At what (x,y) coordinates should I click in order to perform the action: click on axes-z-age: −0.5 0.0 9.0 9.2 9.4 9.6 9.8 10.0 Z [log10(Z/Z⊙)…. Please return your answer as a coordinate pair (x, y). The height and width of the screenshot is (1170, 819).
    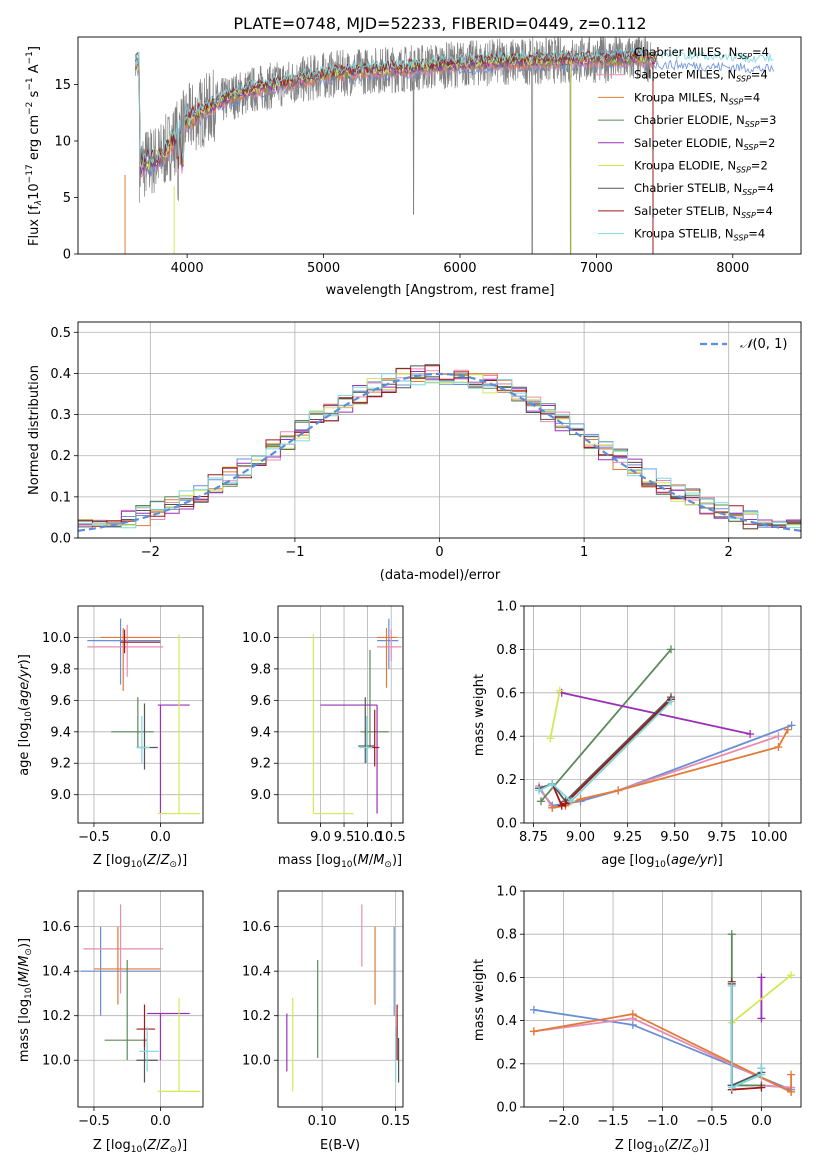
    Looking at the image, I should click on (110, 737).